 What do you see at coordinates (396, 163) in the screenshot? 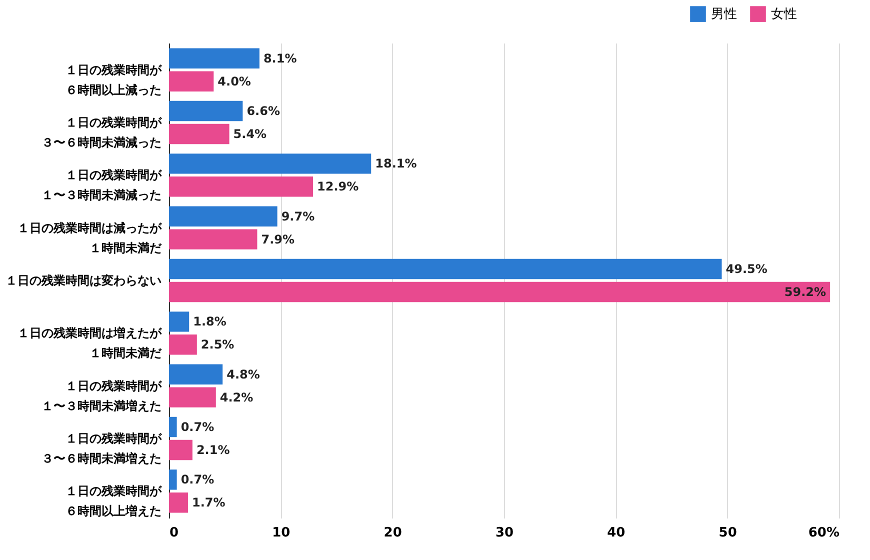
I see `data-label: 18.1%` at bounding box center [396, 163].